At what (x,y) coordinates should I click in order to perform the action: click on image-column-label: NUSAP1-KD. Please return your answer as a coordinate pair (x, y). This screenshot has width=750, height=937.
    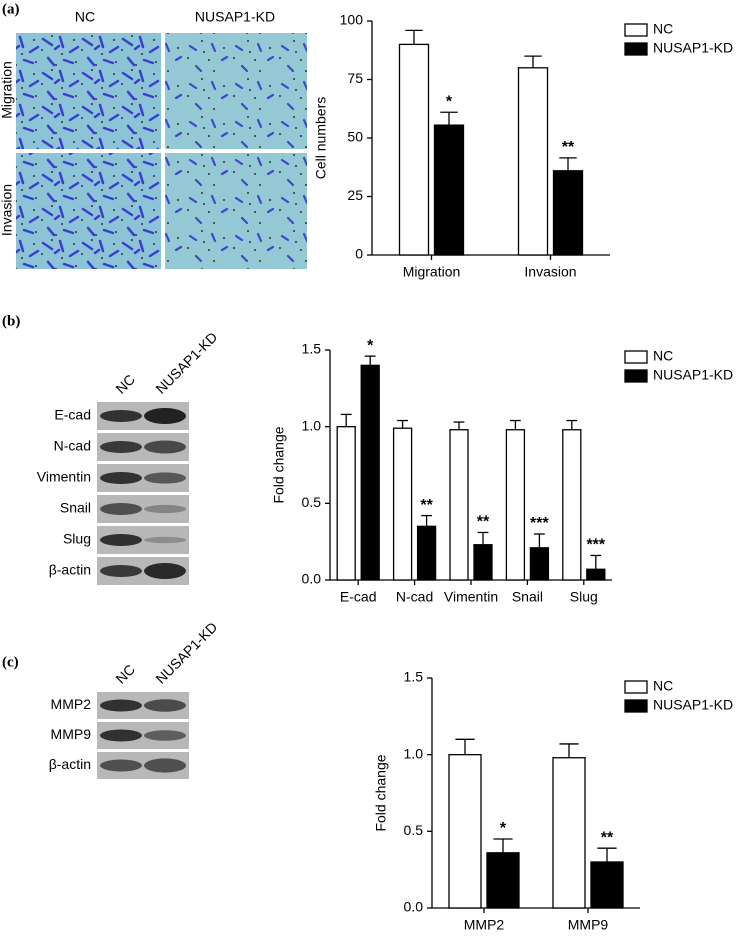
    Looking at the image, I should click on (235, 17).